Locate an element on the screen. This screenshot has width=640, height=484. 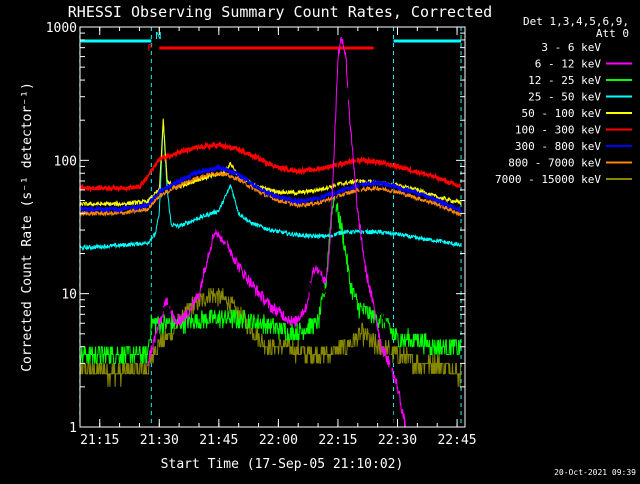
legend-header: Att 0 is located at coordinates (612, 33).